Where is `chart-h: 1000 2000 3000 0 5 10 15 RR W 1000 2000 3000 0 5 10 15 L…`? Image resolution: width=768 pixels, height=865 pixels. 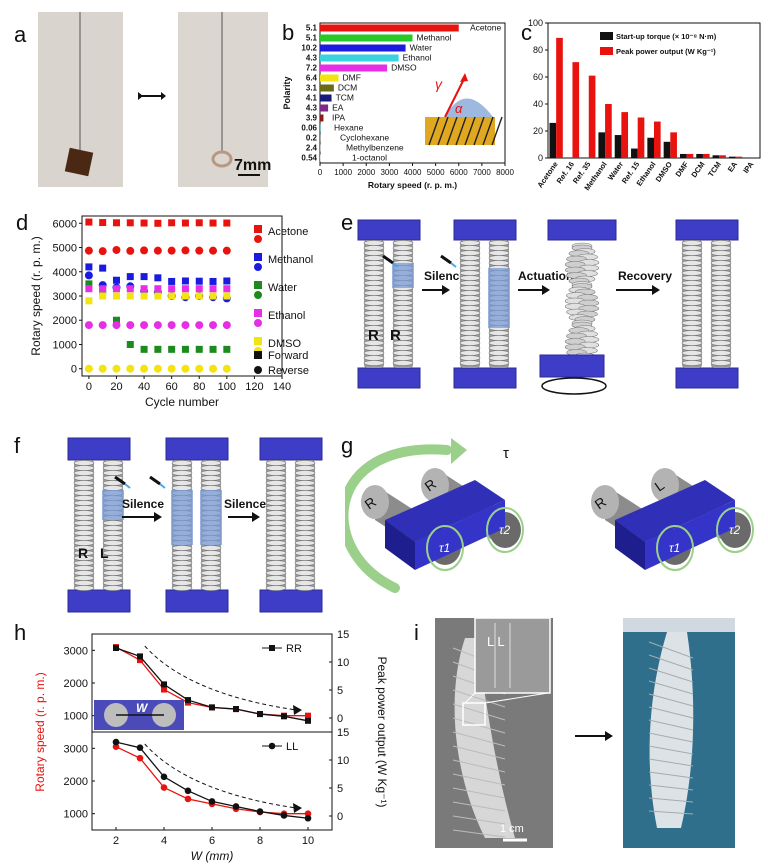
chart-h: 1000 2000 3000 0 5 10 15 RR W 1000 2000 3000 0 5 10 15 L… is located at coordinates (211, 746).